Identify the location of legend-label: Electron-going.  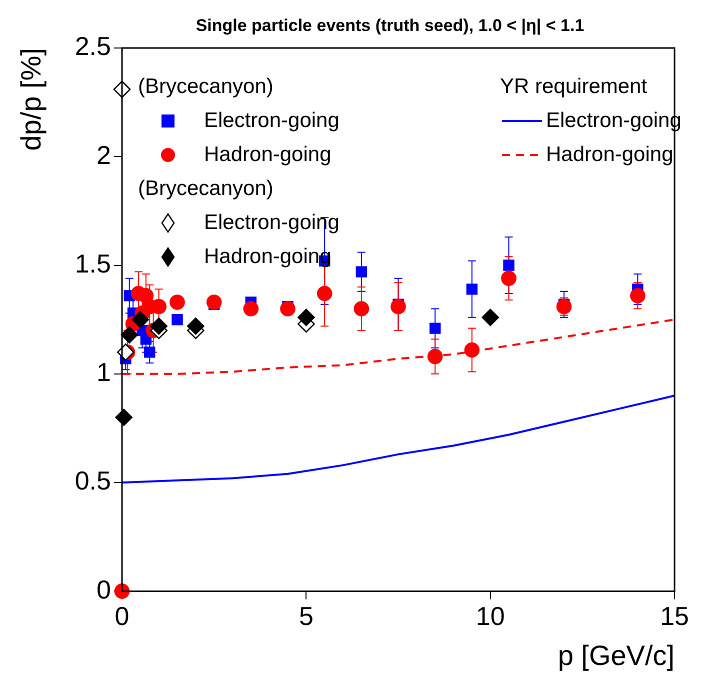
(272, 121).